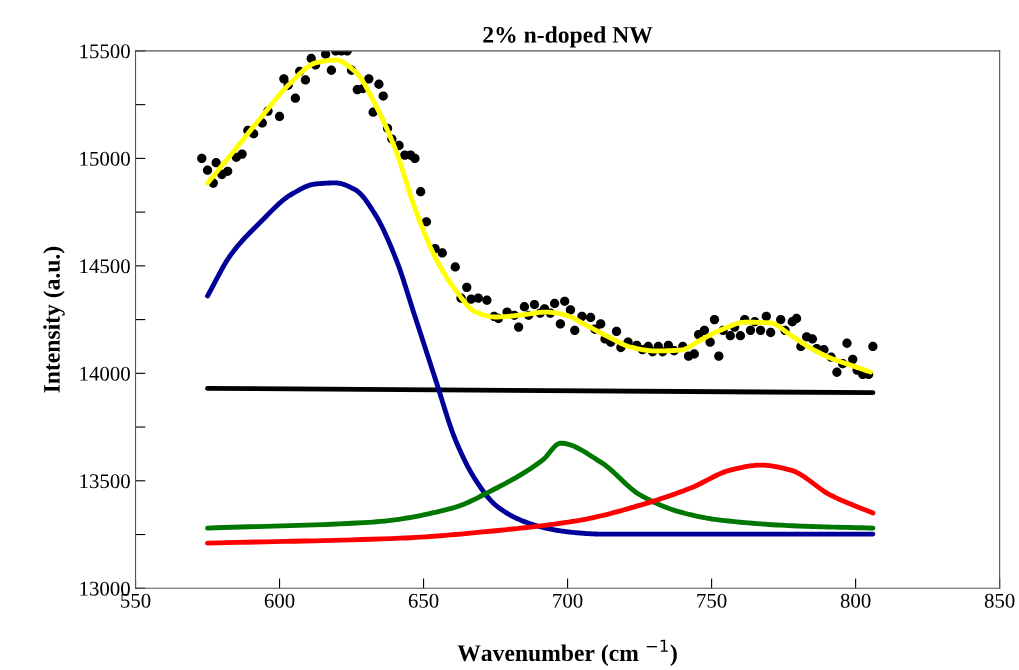 The height and width of the screenshot is (670, 1019). I want to click on y-tick-label: 13500, so click(105, 481).